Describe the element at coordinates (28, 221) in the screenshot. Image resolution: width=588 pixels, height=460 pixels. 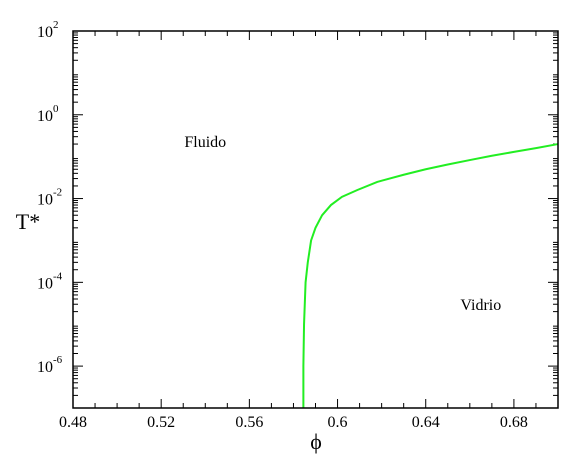
I see `y-axis-title: T*` at that location.